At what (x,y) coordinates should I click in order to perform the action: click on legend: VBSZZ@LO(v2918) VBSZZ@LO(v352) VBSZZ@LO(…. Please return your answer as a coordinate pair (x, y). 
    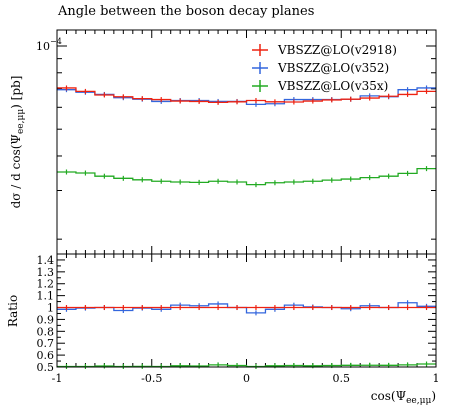
    Looking at the image, I should click on (324, 68).